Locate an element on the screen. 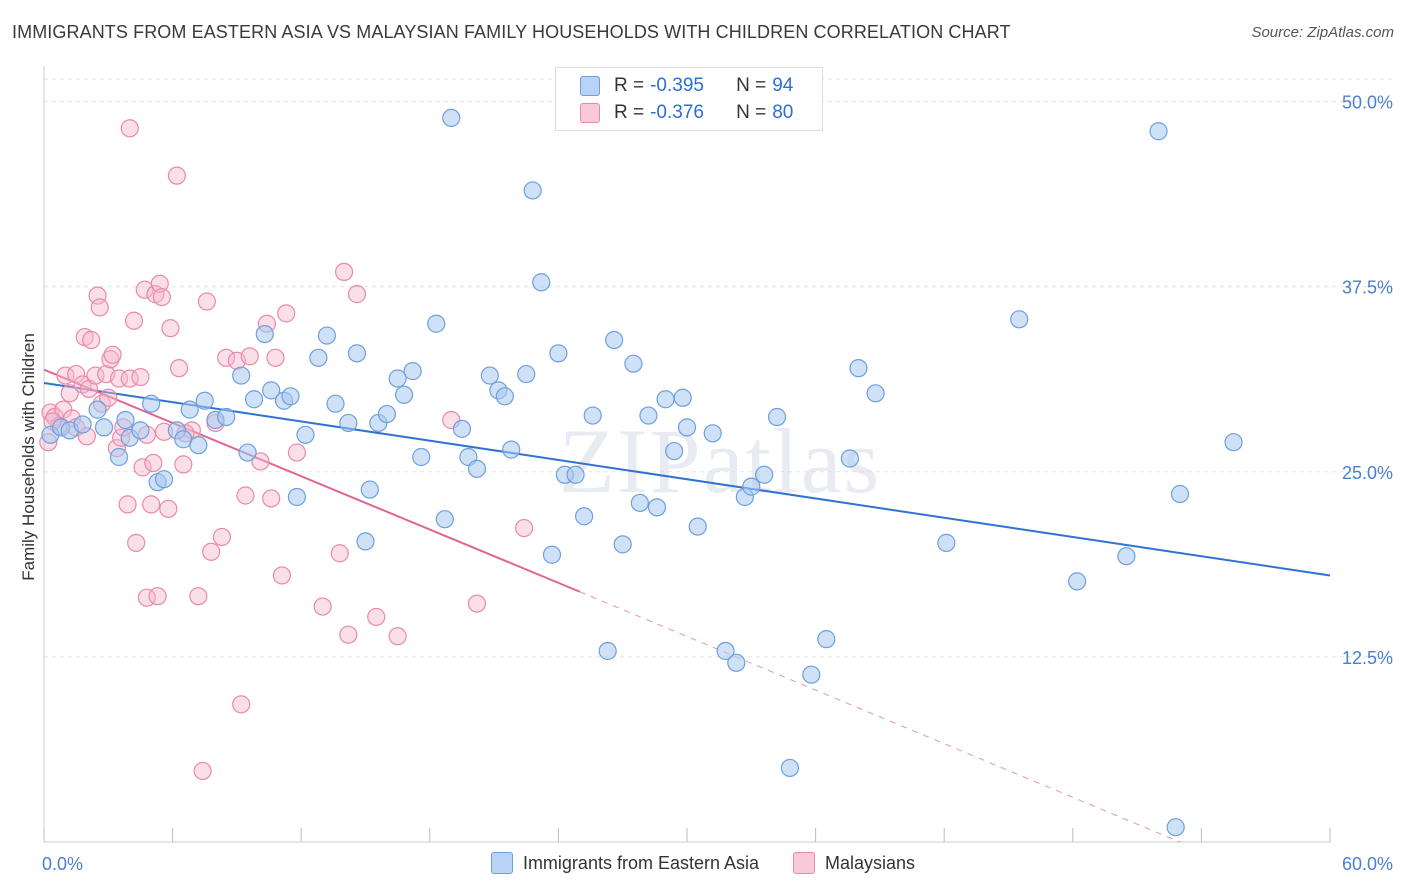  legend-item-eastern-asia: Immigrants from Eastern Asia is located at coordinates (625, 863).